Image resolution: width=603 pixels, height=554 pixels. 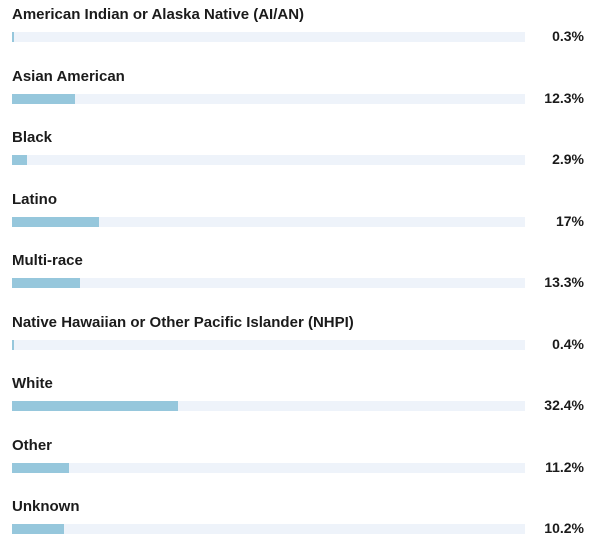 I want to click on category-label: Latino, so click(x=34, y=199).